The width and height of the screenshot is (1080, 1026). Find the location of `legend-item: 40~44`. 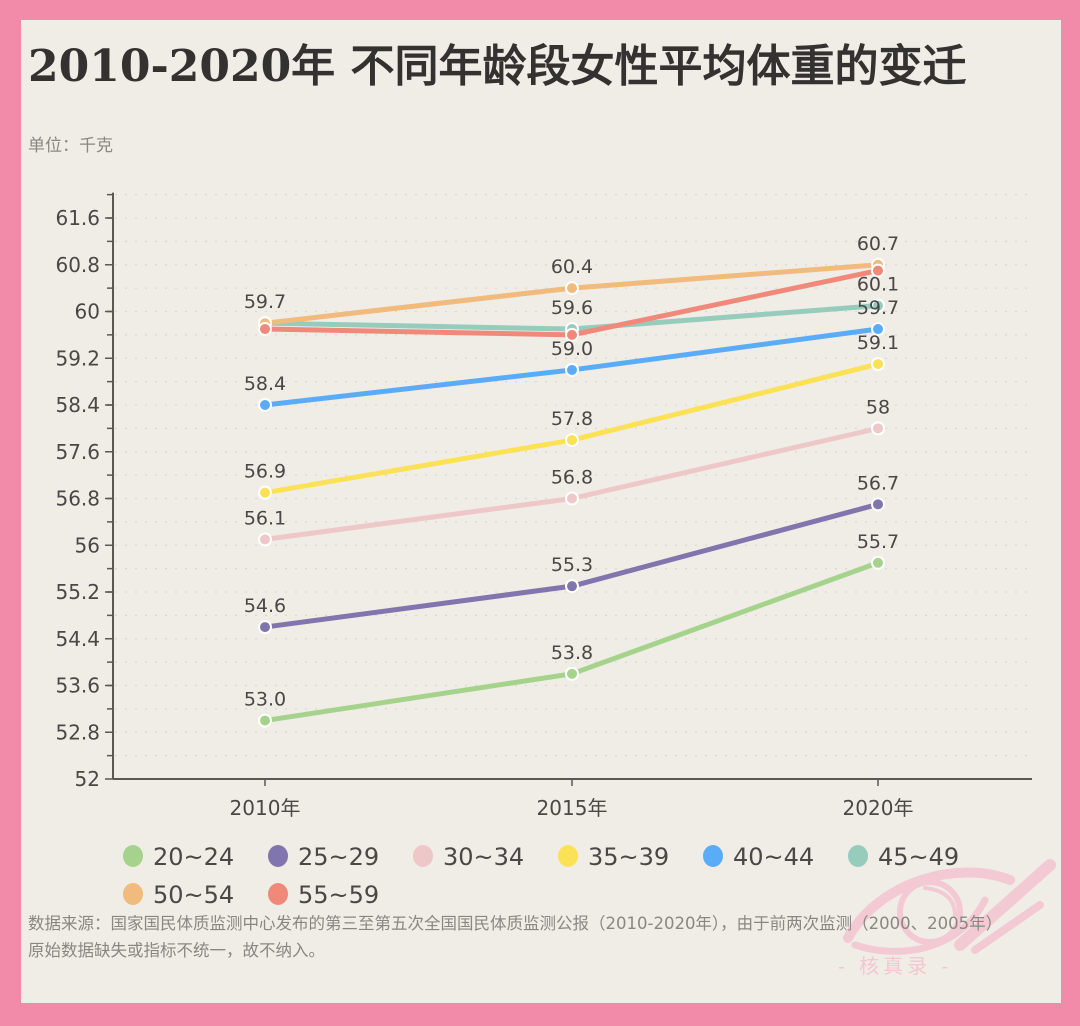

legend-item: 40~44 is located at coordinates (758, 857).